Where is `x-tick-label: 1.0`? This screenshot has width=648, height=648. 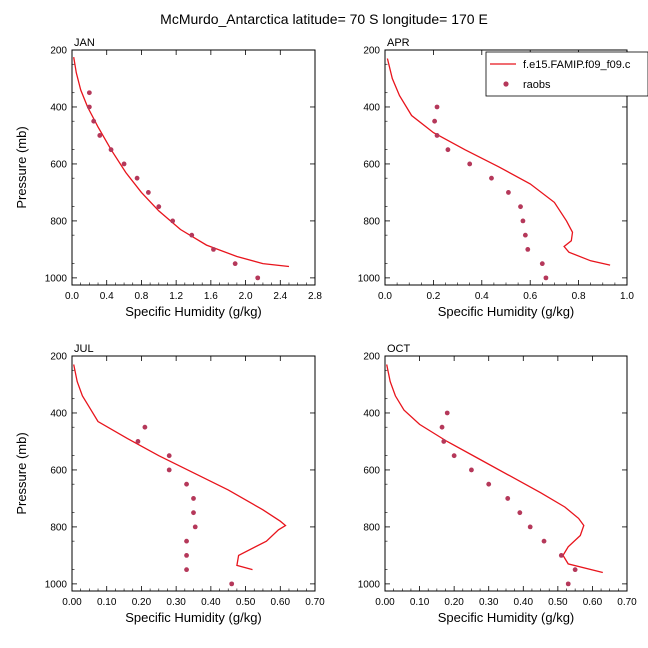
x-tick-label: 1.0 is located at coordinates (627, 296).